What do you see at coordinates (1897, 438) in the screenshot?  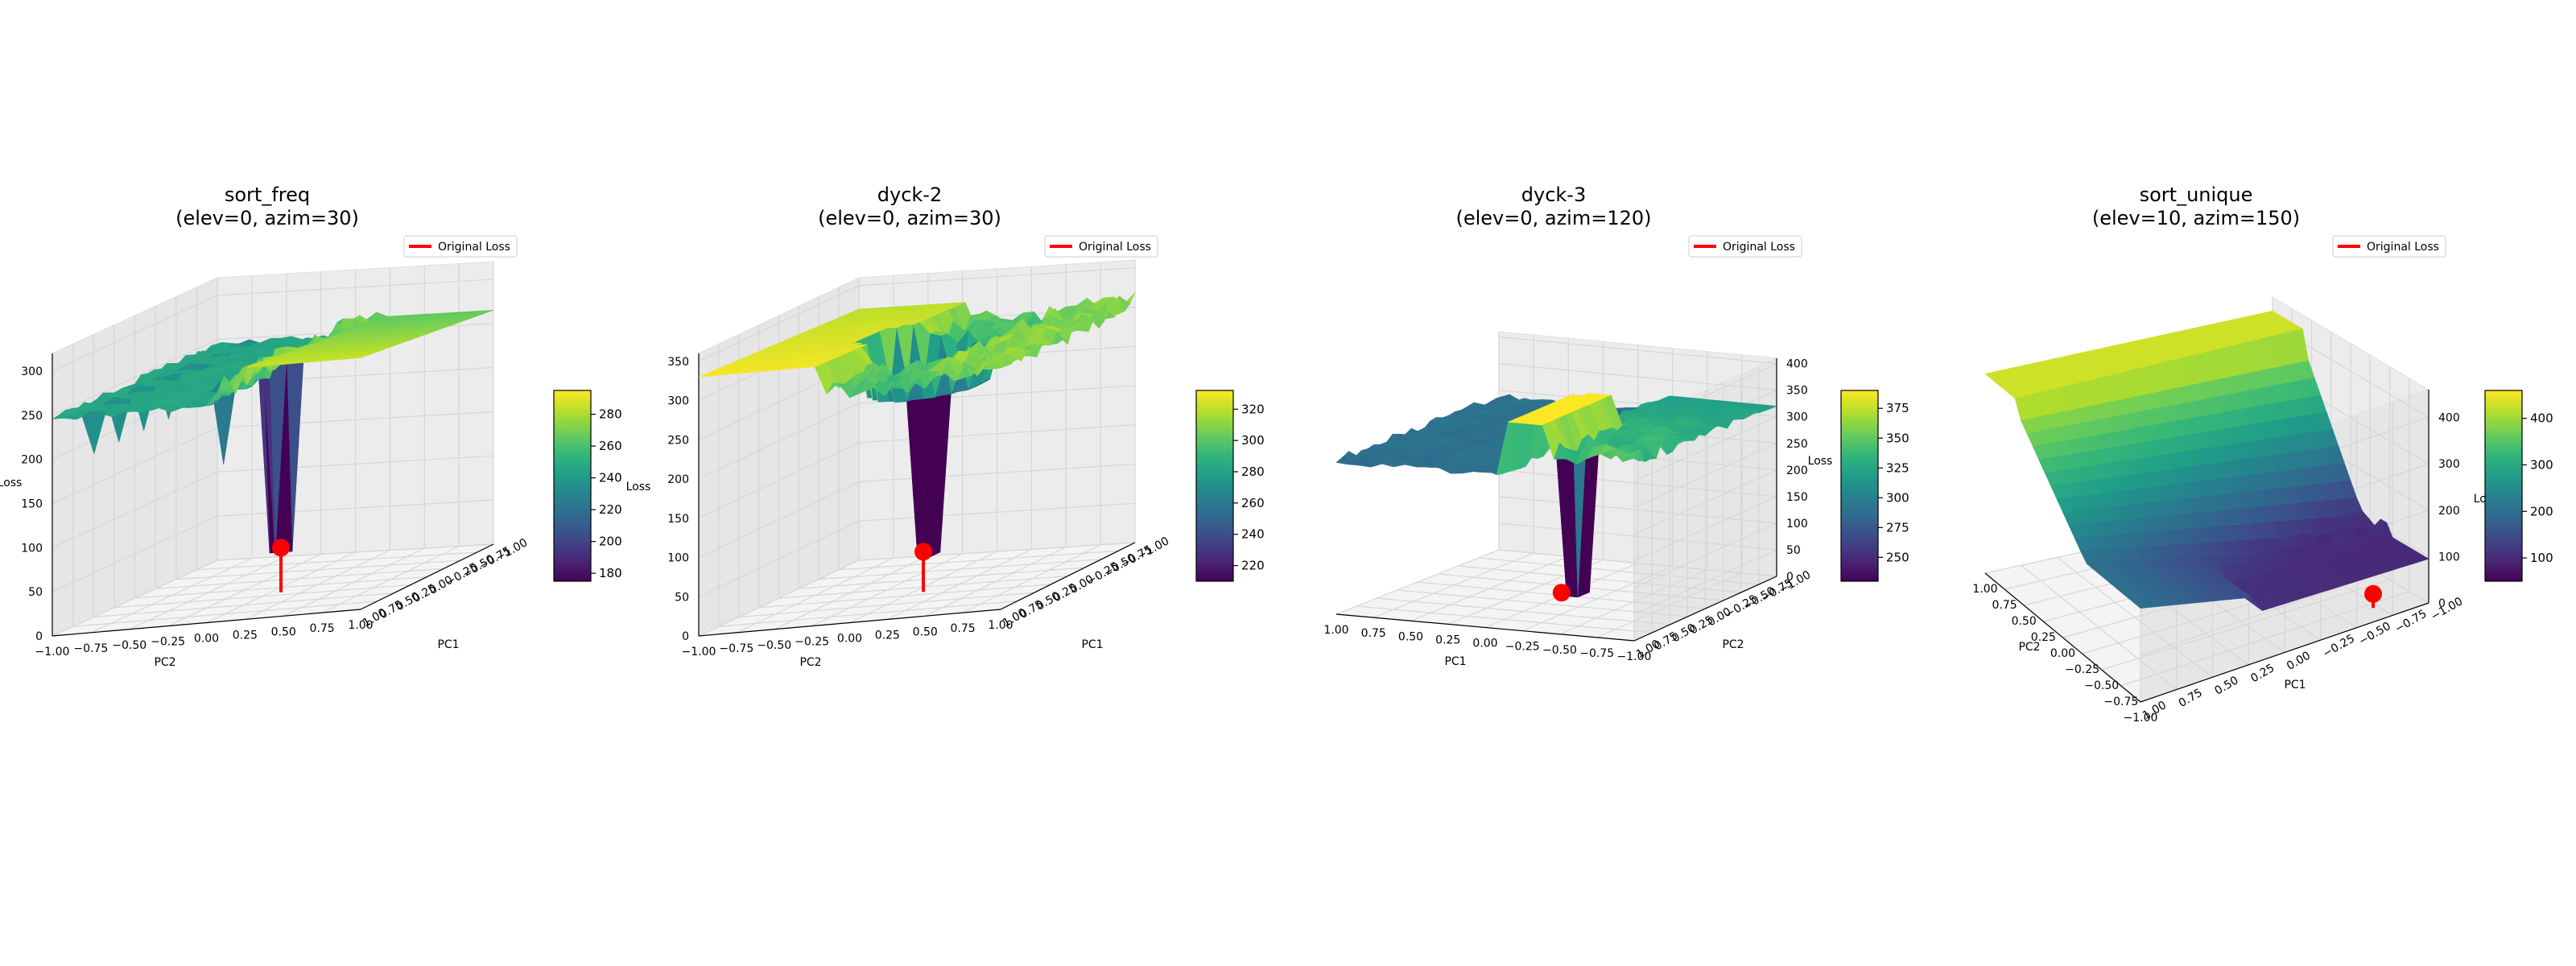 I see `colorbar-tick-label: 350` at bounding box center [1897, 438].